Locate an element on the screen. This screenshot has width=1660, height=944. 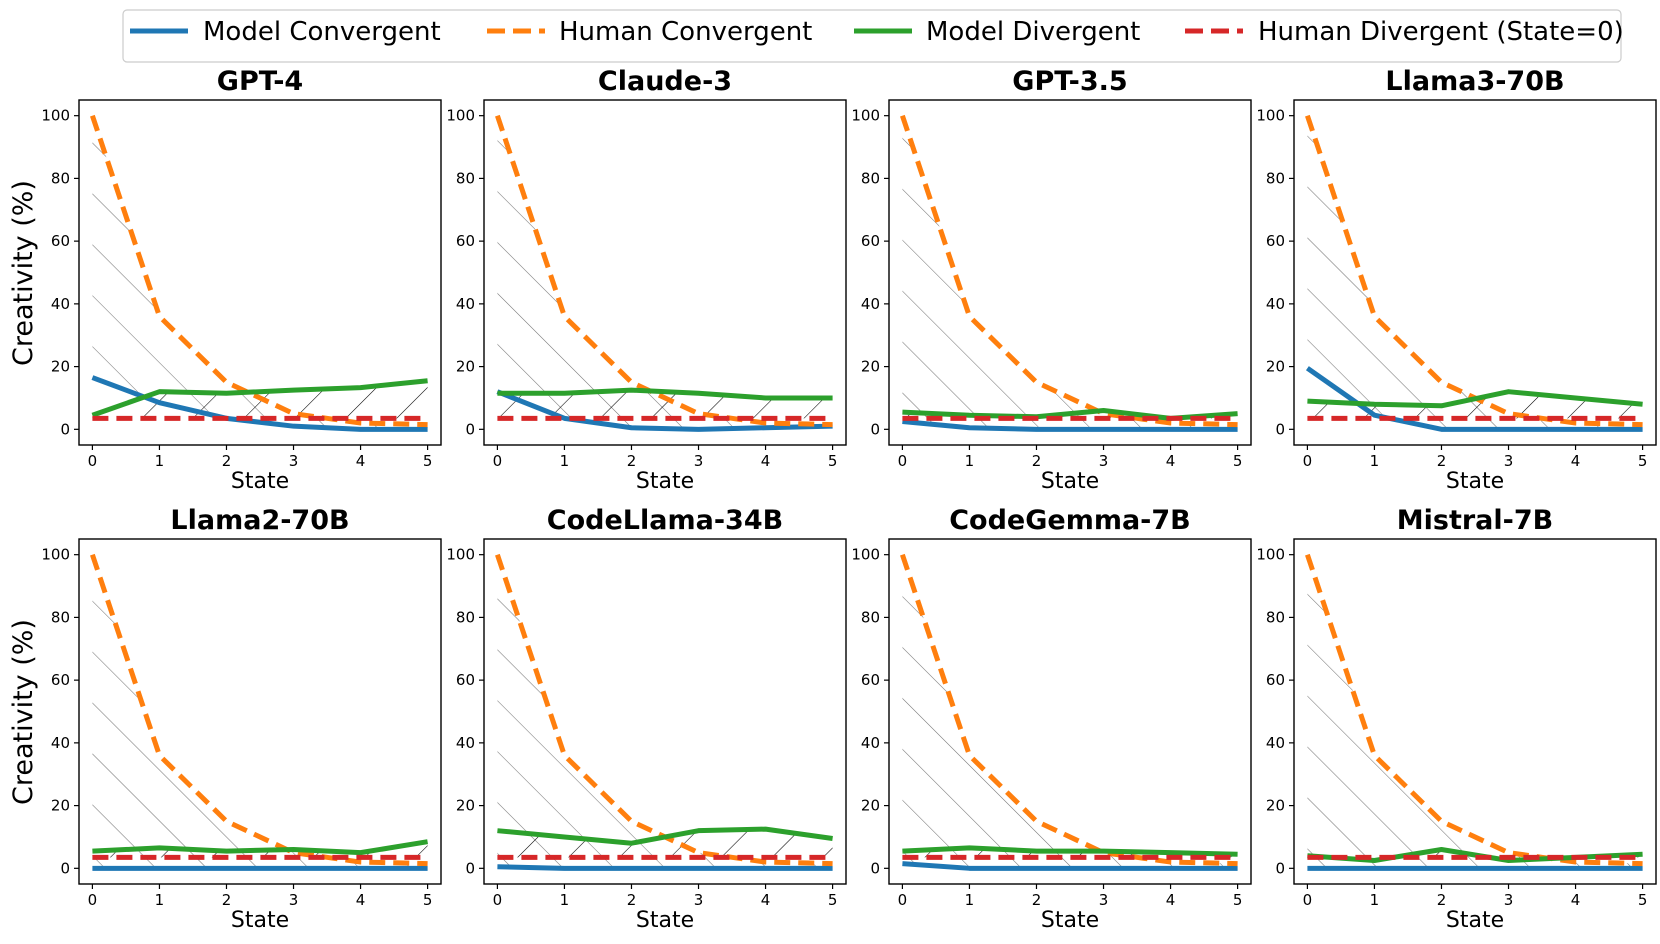
panel-codellama-34b: 0 20 40 60 80 100 0 1 2 3 4 5 State CodeLlama-34B is located at coordinates (646, 719).